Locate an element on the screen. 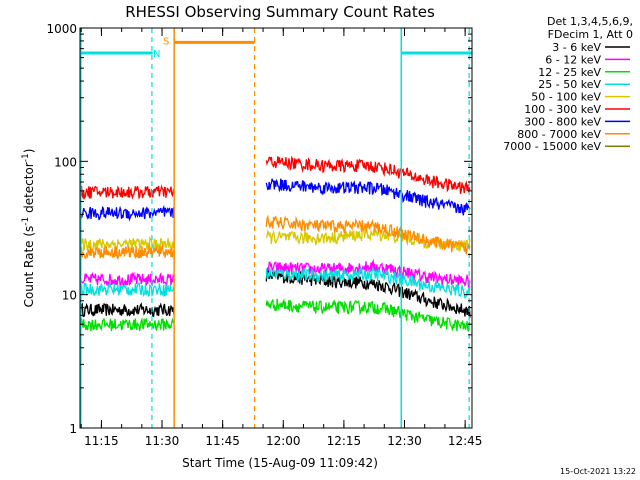 Image resolution: width=640 pixels, height=480 pixels. footer-date: 15-Oct-2021 13:22 is located at coordinates (598, 471).